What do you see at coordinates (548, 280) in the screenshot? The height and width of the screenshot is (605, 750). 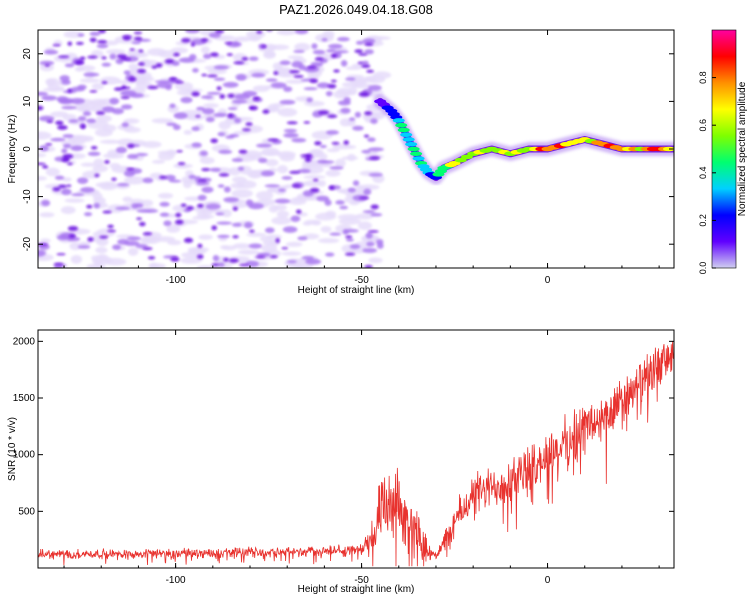 I see `x-tick-label: 0` at bounding box center [548, 280].